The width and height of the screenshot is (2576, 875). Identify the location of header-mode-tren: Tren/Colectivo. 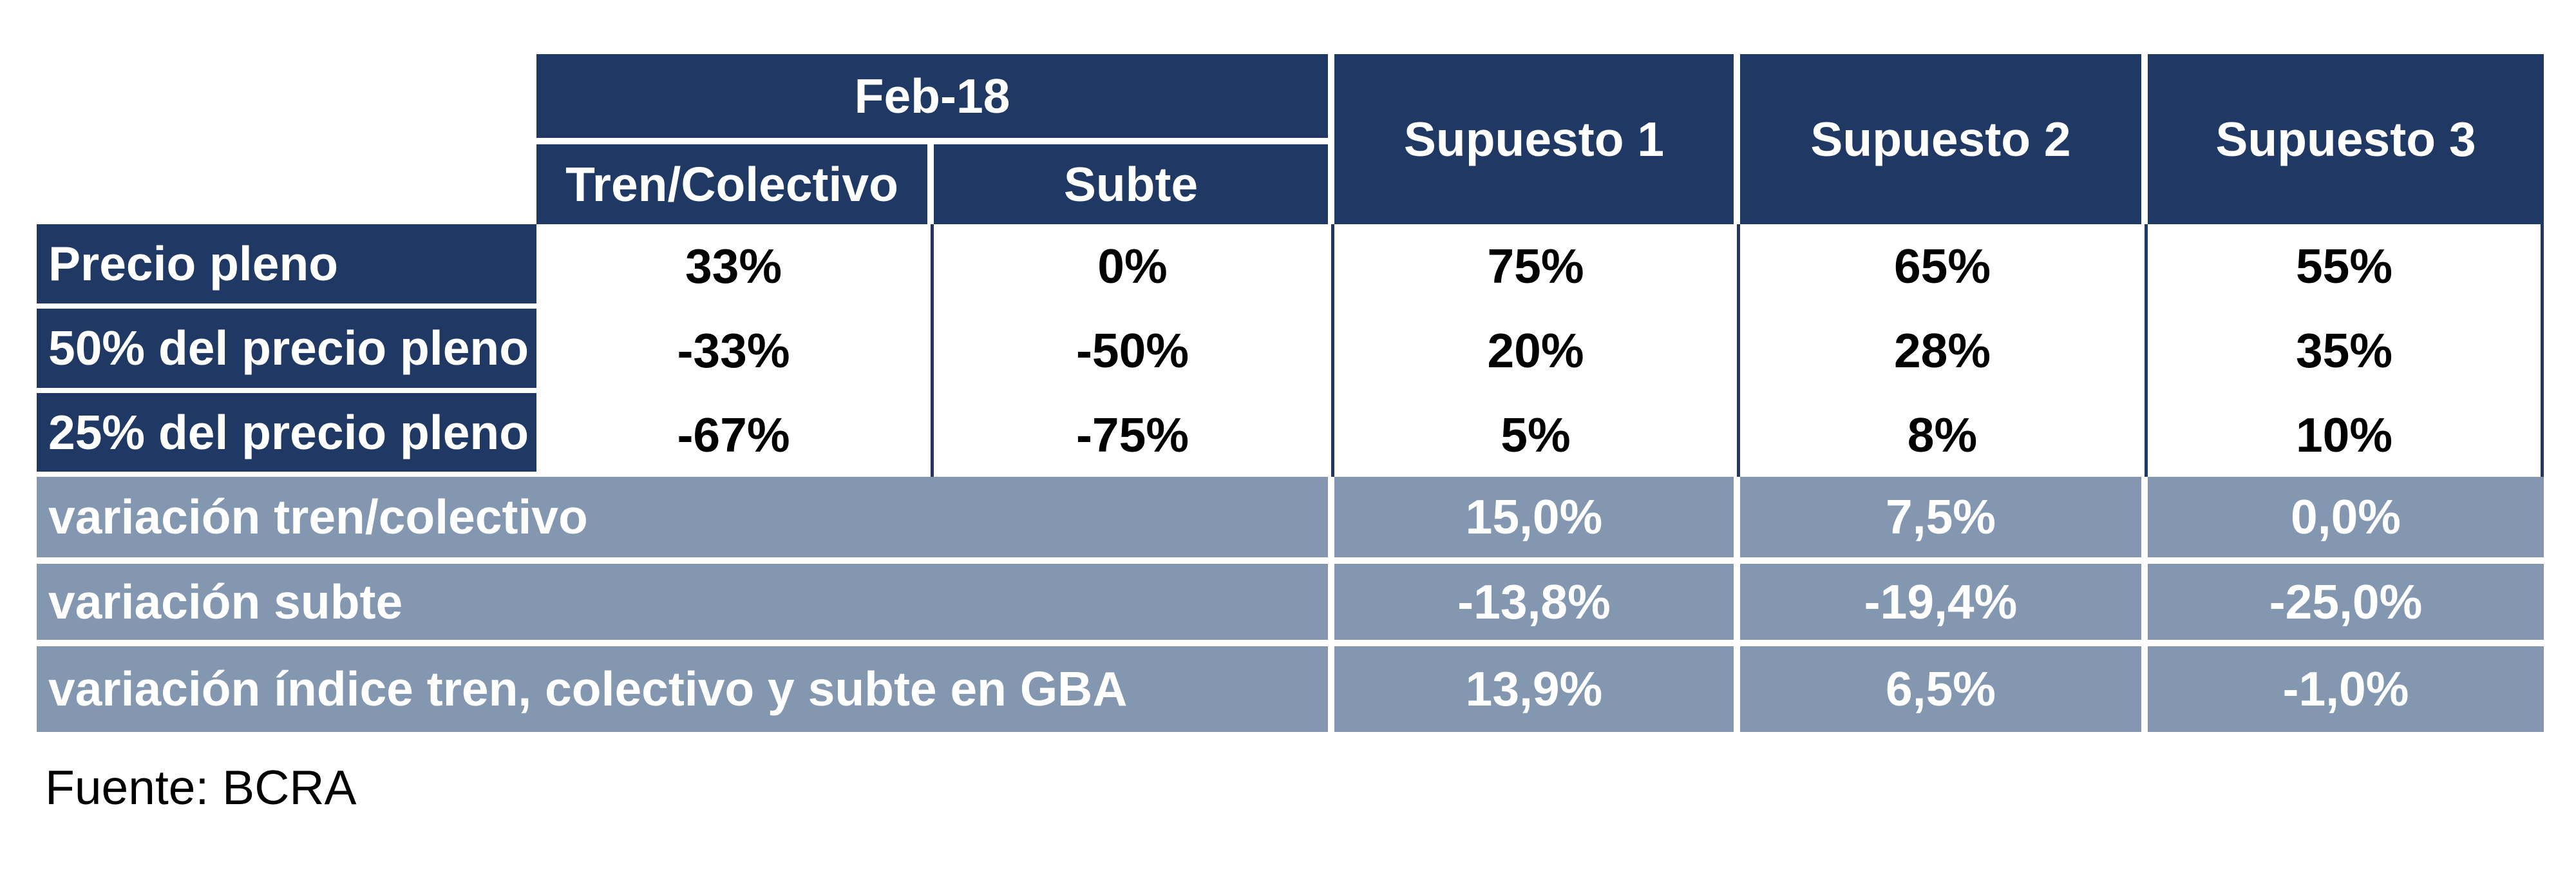
(735, 184).